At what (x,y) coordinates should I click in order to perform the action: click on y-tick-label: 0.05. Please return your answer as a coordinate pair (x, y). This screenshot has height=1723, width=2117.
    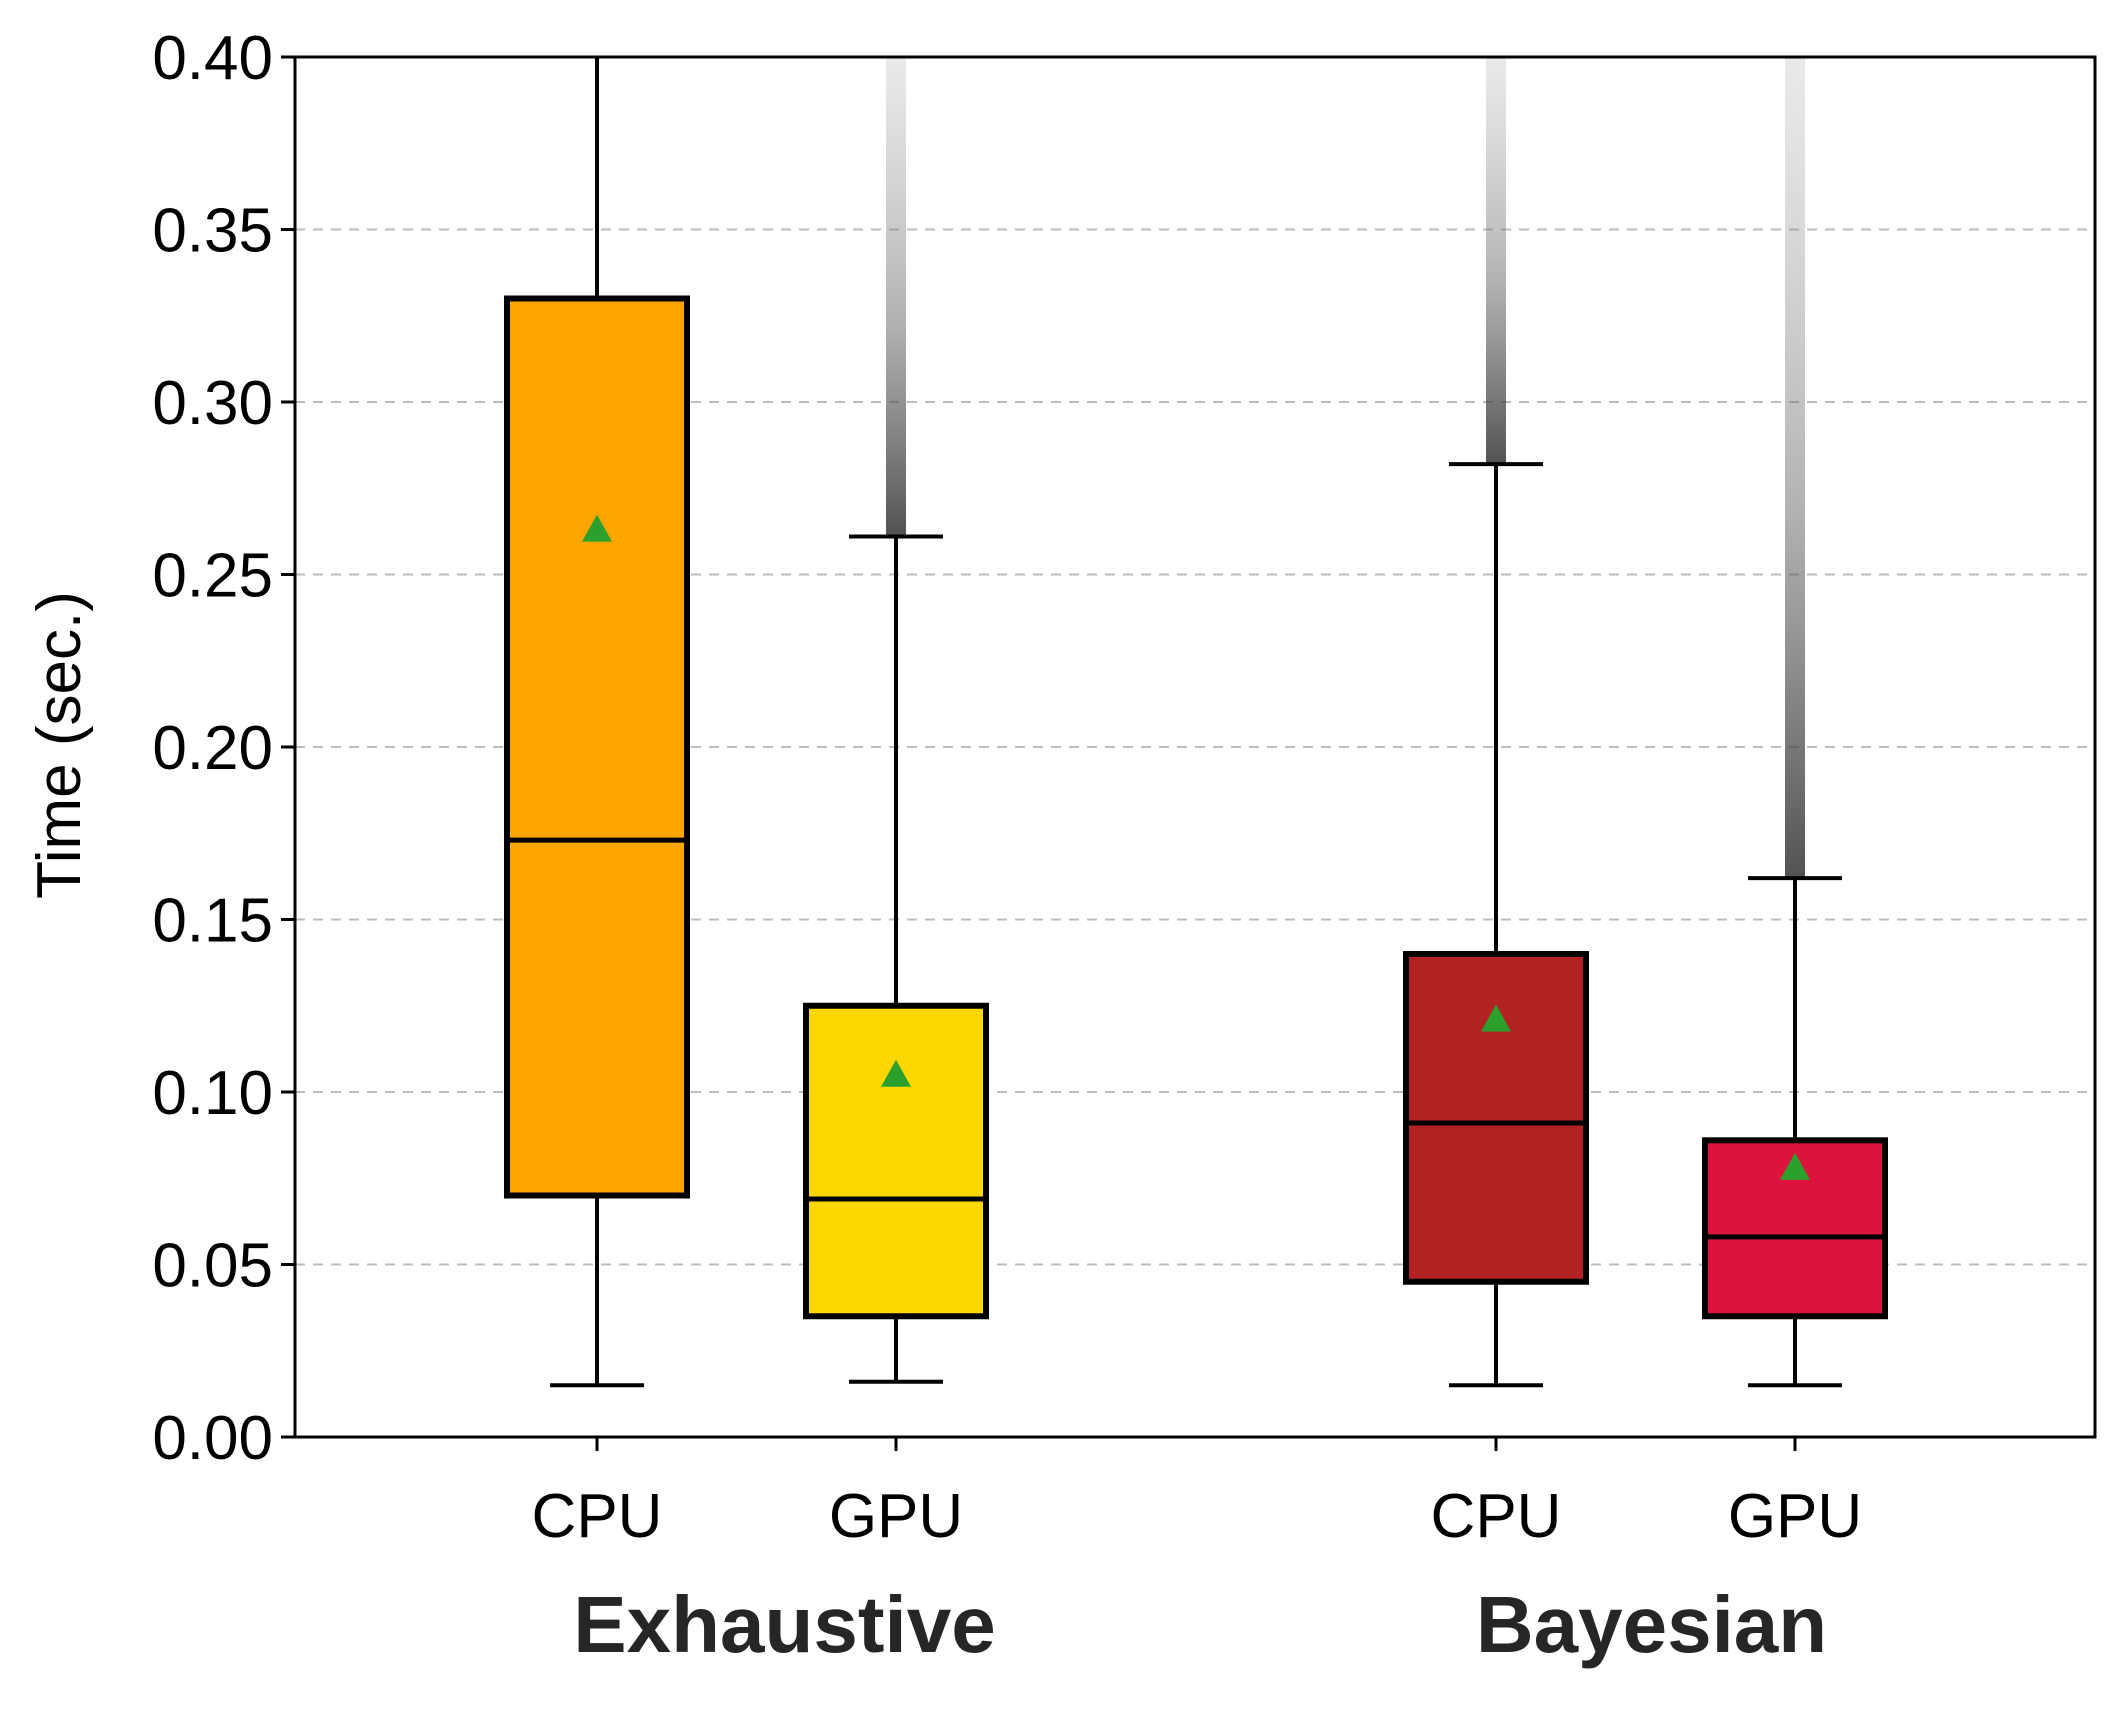
    Looking at the image, I should click on (212, 1266).